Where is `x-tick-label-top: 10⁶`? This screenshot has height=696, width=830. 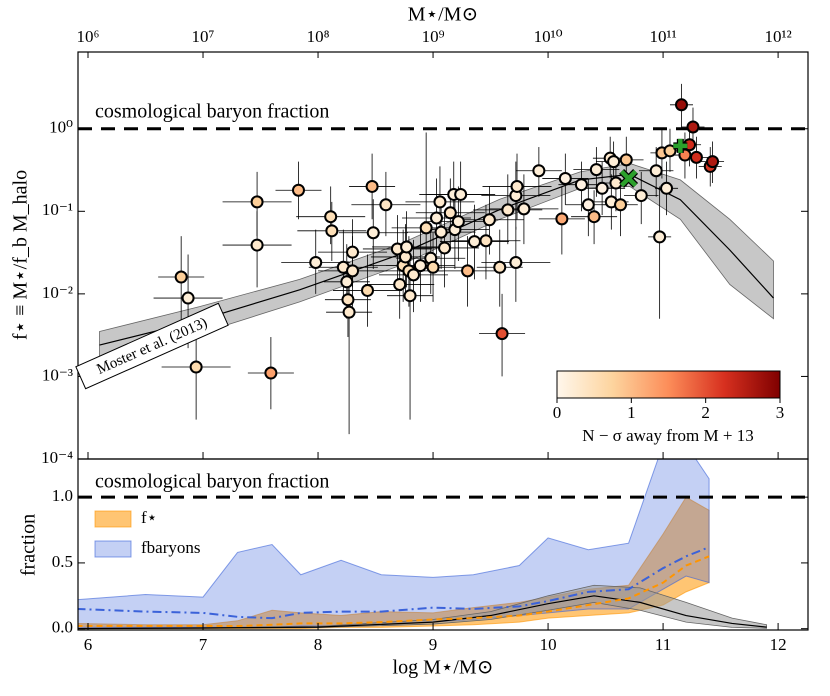
x-tick-label-top: 10⁶ is located at coordinates (88, 36).